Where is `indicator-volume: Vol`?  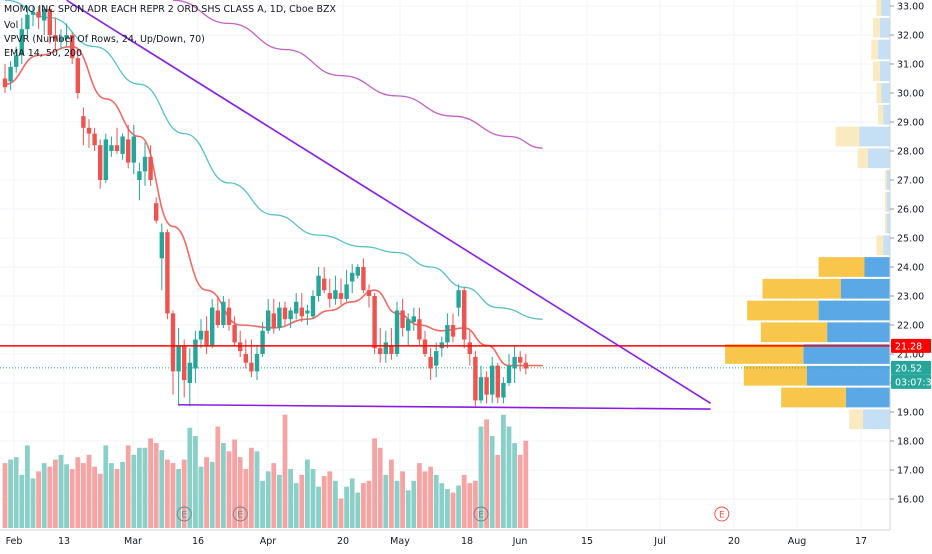
indicator-volume: Vol is located at coordinates (11, 25).